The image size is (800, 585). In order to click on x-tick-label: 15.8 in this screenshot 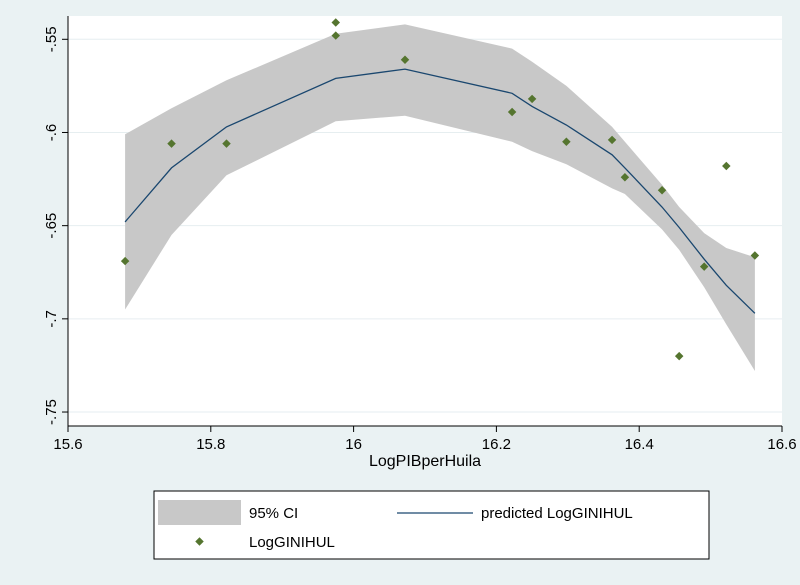, I will do `click(210, 444)`.